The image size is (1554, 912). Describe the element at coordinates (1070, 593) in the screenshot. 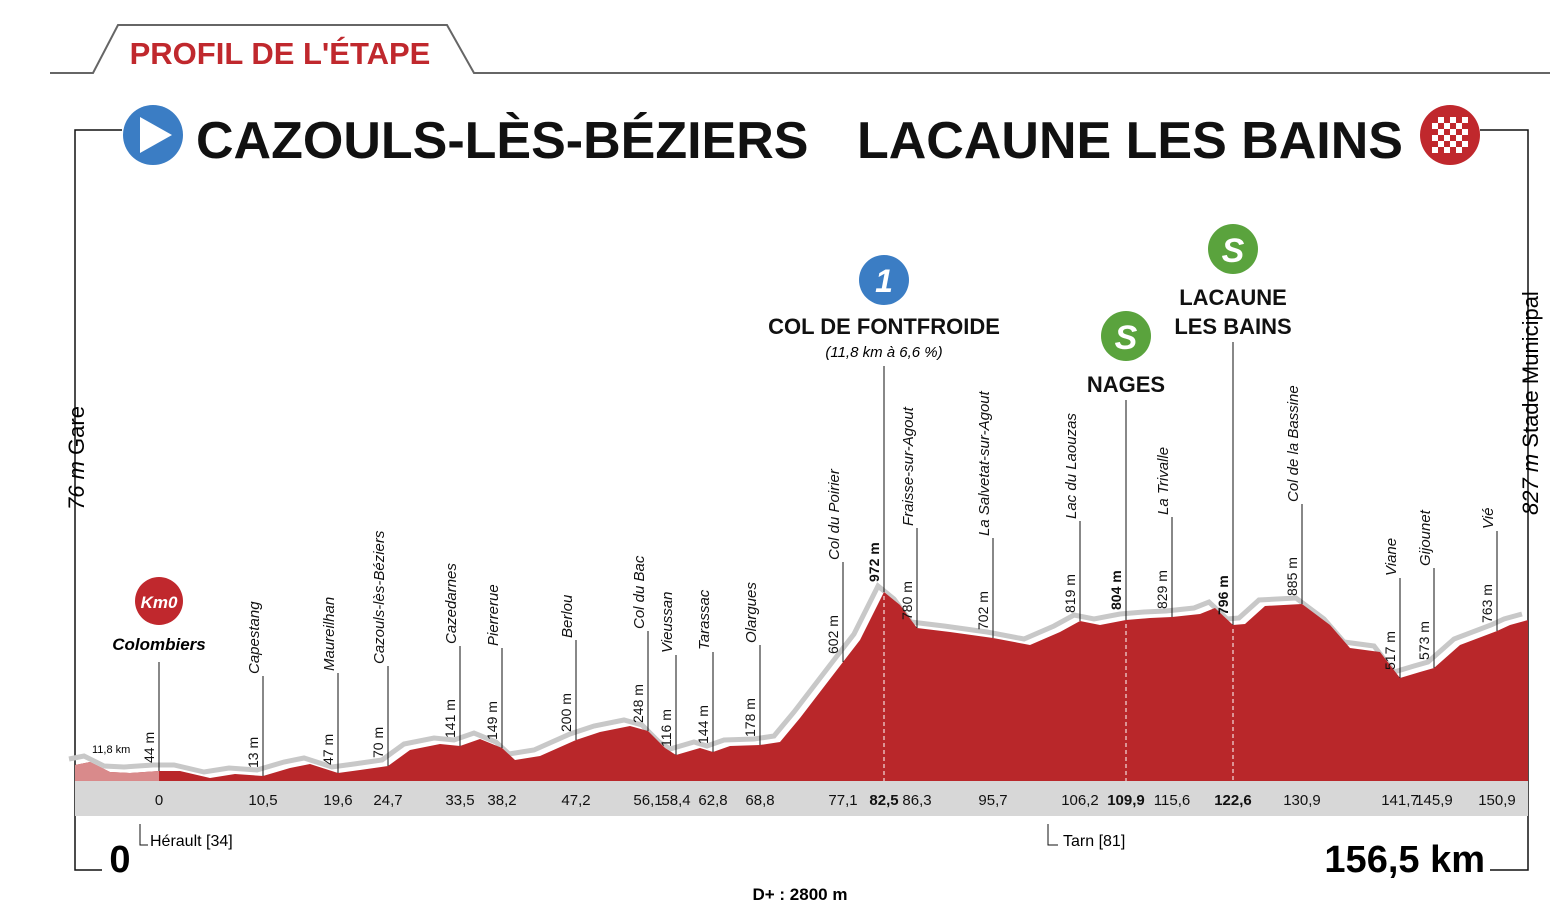

I see `altitude-label: 819 m` at that location.